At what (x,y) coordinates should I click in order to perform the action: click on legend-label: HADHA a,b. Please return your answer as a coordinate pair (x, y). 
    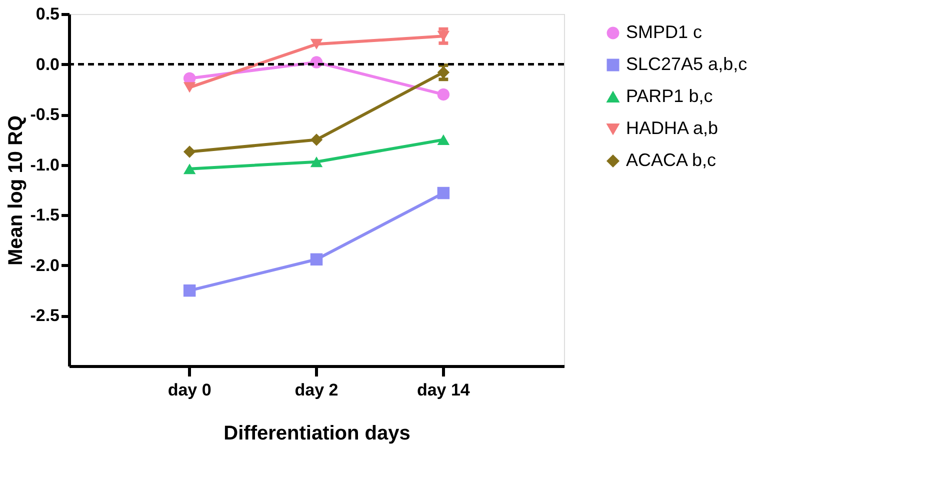
    Looking at the image, I should click on (672, 128).